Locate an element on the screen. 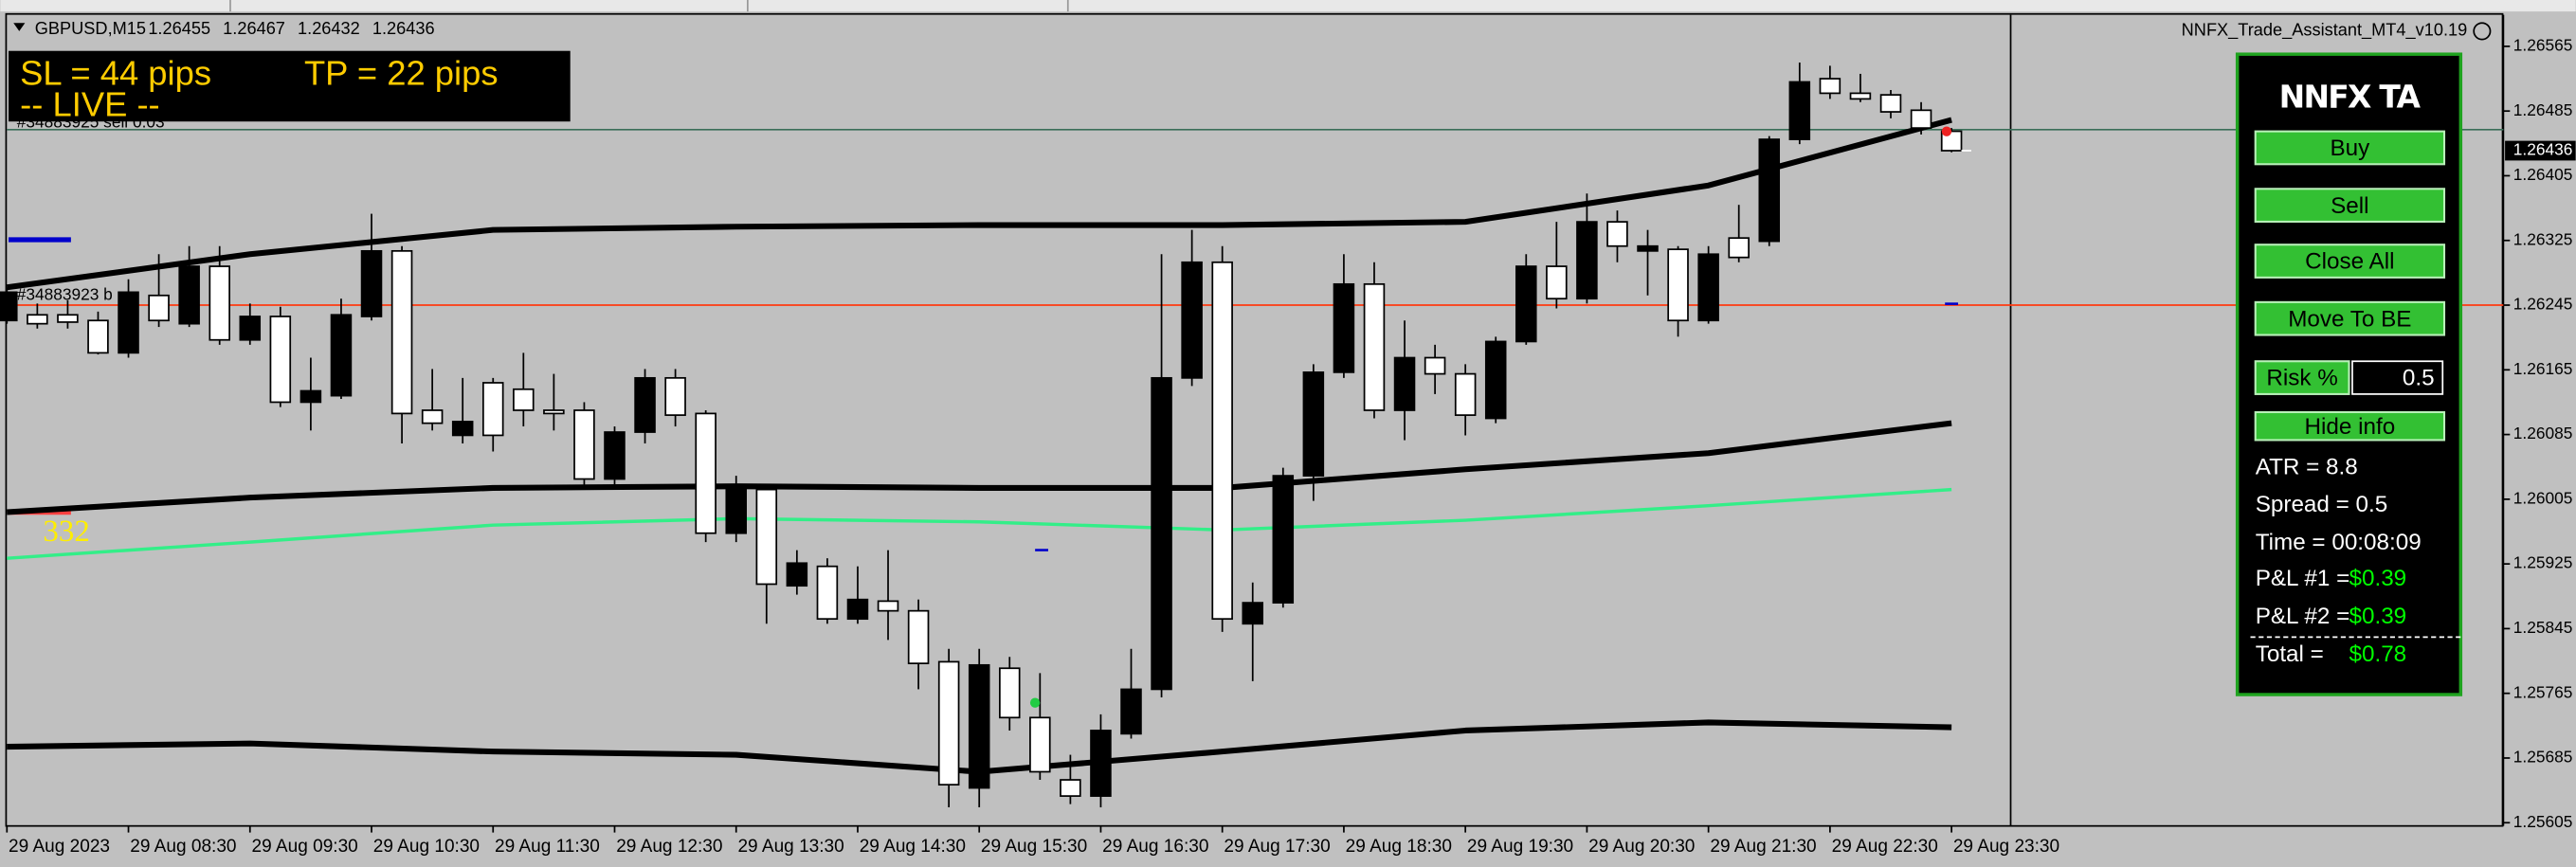 This screenshot has width=2576, height=867. y-tick-label: 1.25765 is located at coordinates (2543, 691).